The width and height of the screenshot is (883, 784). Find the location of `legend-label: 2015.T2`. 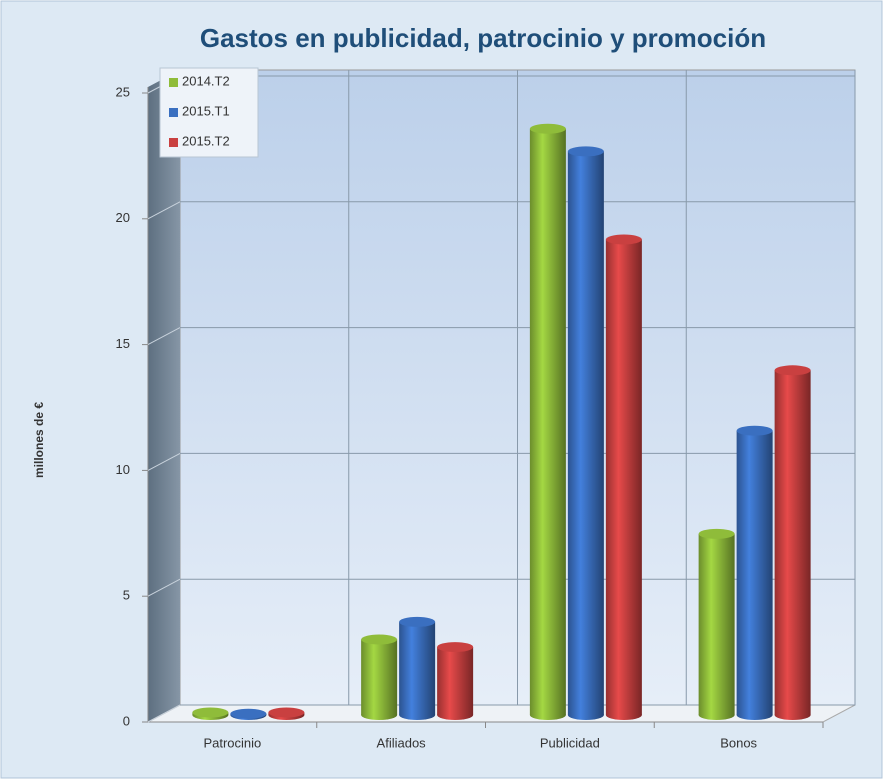

legend-label: 2015.T2 is located at coordinates (206, 140).